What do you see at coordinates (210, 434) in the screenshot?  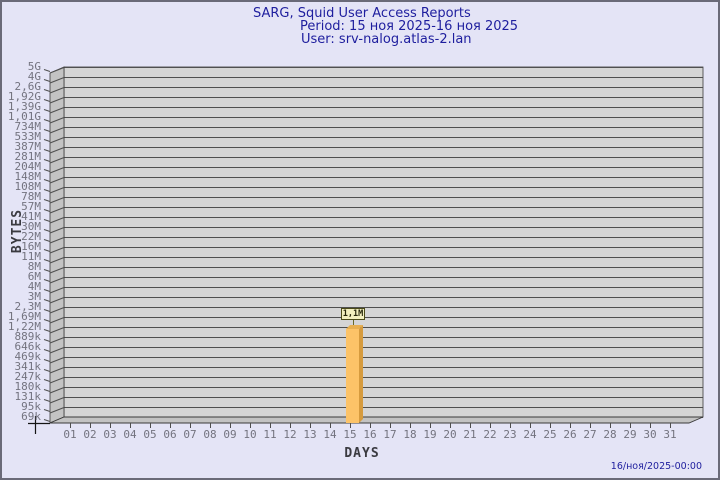 I see `x-tick-label: 08` at bounding box center [210, 434].